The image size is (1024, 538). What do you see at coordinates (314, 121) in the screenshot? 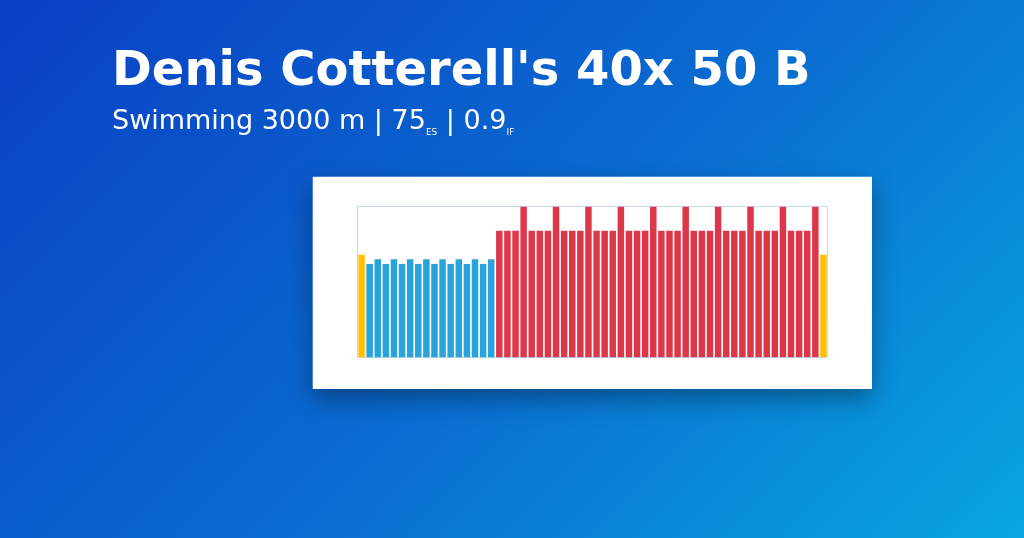
I see `chart-subtitle: Swimming 3000 m | 75$_{ES}$ | 0.9$_{IF}$` at bounding box center [314, 121].